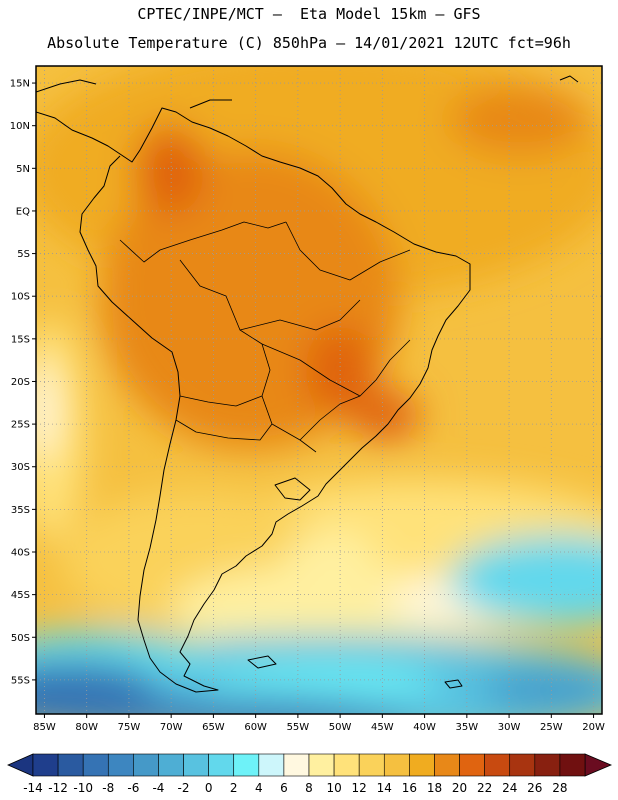 The height and width of the screenshot is (800, 618). What do you see at coordinates (598, 765) in the screenshot?
I see `colorbar-over-arrow` at bounding box center [598, 765].